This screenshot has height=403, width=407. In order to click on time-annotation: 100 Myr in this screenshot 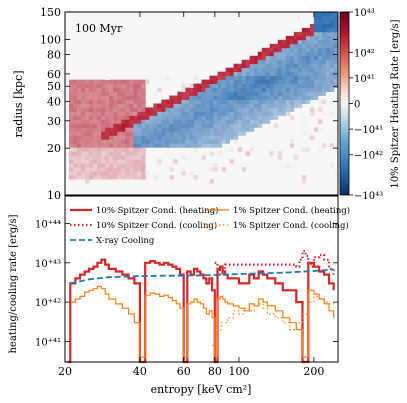, I will do `click(99, 28)`.